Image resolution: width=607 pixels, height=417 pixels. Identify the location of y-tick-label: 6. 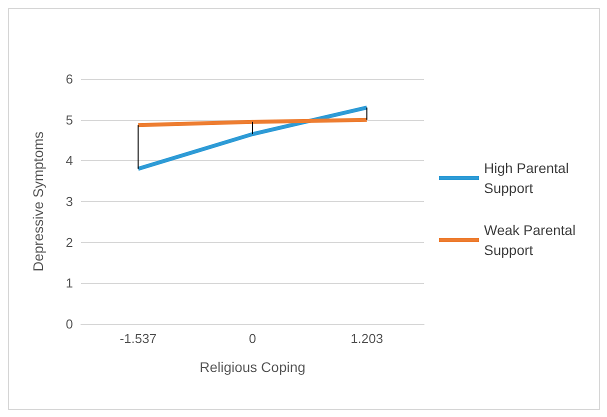
(69, 79).